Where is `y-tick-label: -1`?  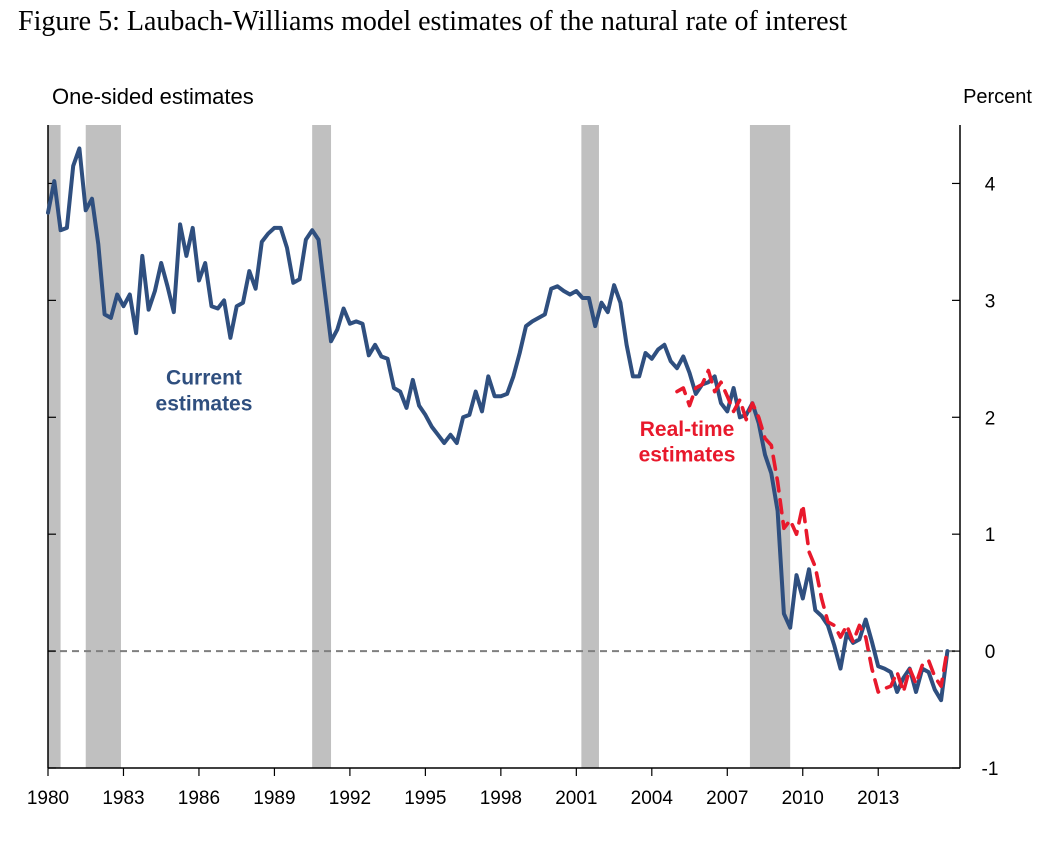
y-tick-label: -1 is located at coordinates (990, 769).